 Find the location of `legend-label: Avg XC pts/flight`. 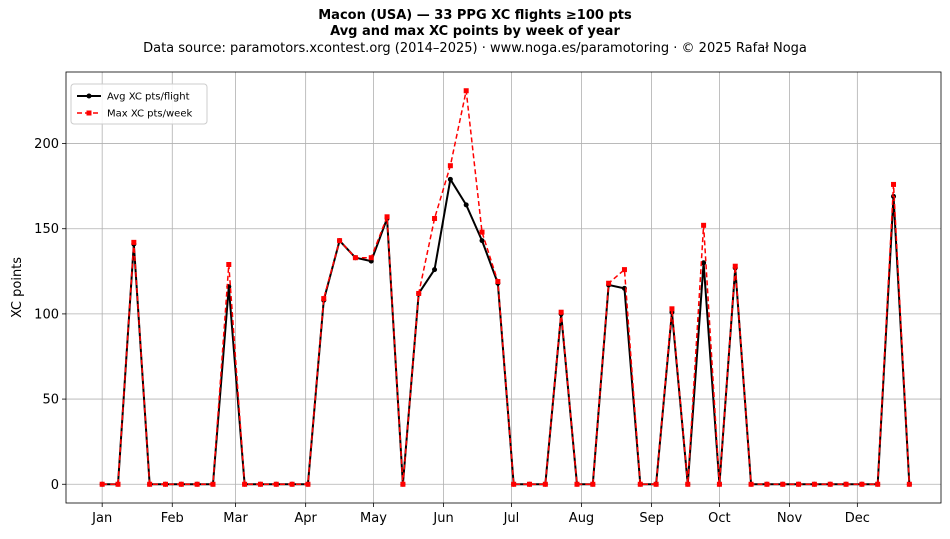

legend-label: Avg XC pts/flight is located at coordinates (148, 97).